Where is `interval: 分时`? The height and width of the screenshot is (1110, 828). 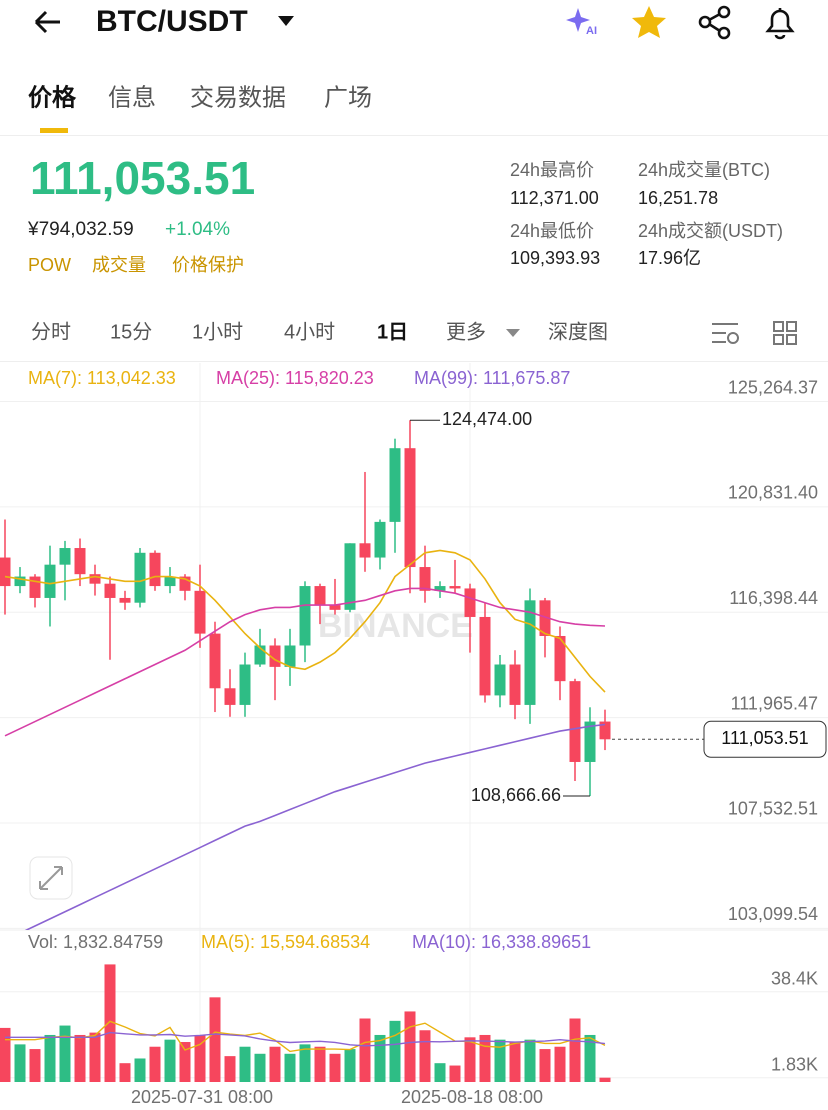
interval: 分时 is located at coordinates (51, 331).